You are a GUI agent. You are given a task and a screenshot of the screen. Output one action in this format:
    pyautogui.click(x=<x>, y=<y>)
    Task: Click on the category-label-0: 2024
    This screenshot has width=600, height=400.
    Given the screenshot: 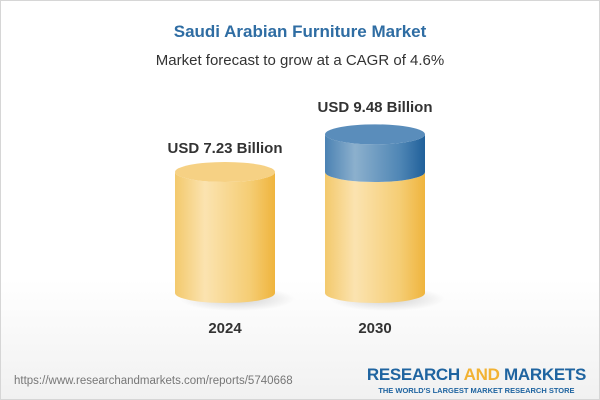 What is the action you would take?
    pyautogui.click(x=225, y=328)
    